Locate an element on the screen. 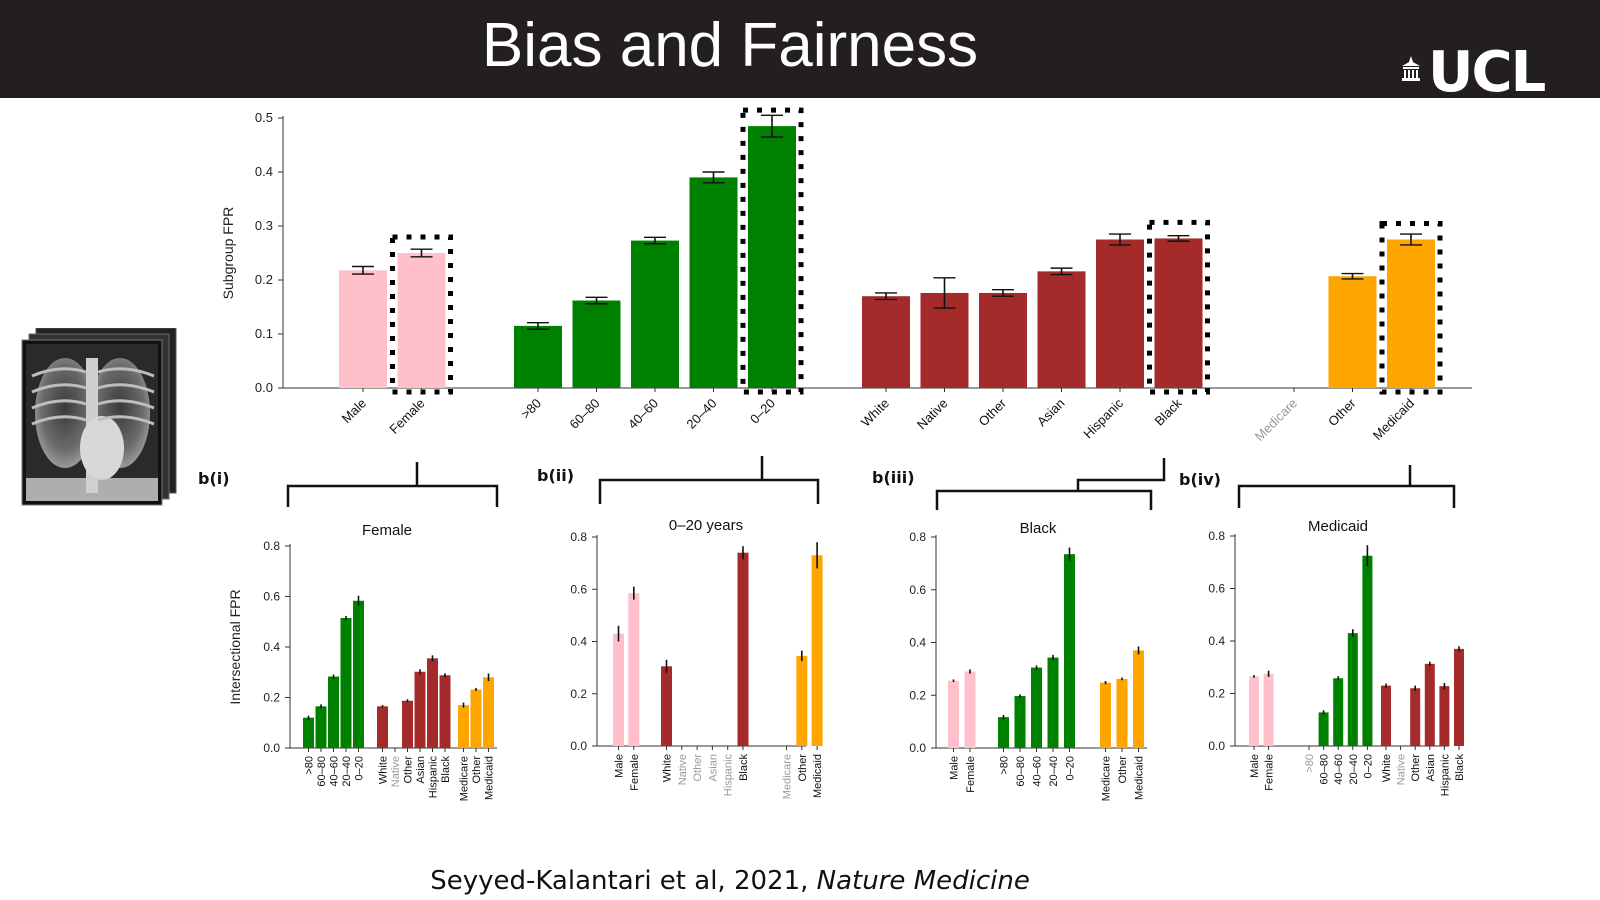  slide-header: Bias and Fairness UCL is located at coordinates (800, 52).